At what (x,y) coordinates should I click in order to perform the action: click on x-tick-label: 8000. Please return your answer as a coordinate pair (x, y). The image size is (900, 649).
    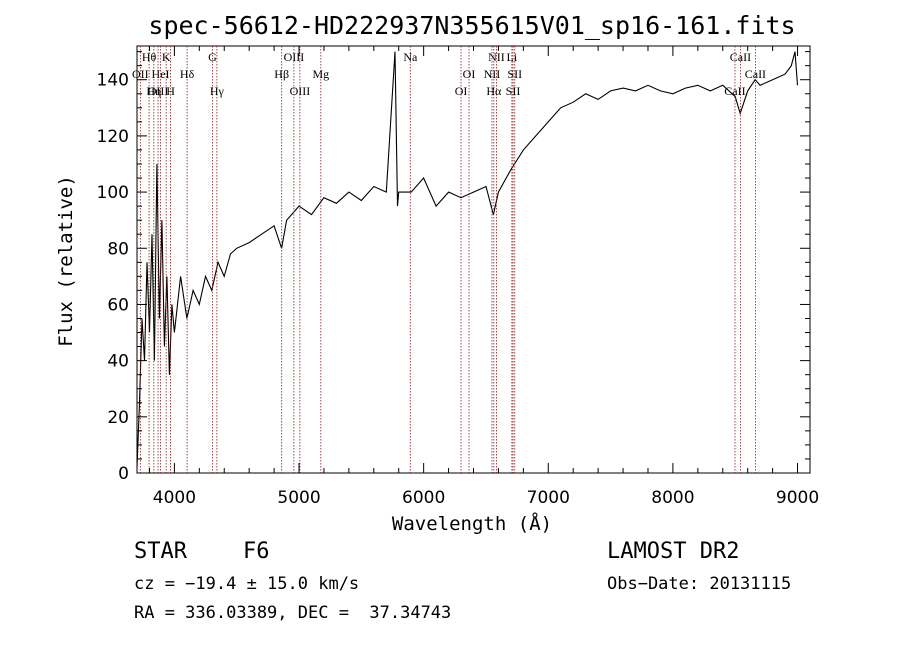
    Looking at the image, I should click on (672, 498).